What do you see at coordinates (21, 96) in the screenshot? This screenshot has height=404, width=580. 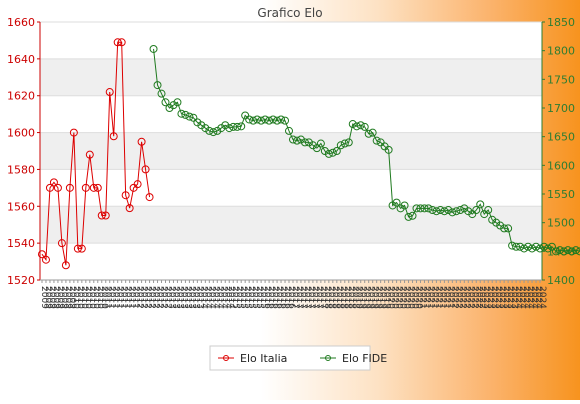 I see `left-axis-tick-label: 1620` at bounding box center [21, 96].